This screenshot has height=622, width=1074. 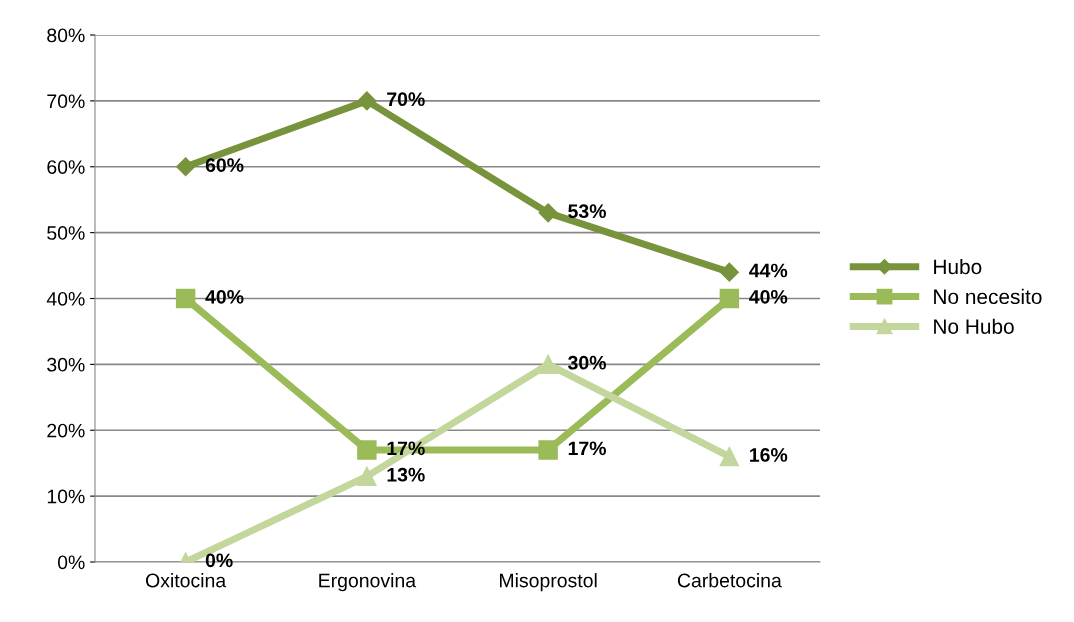 I want to click on y-tick-label: 10%, so click(x=66, y=496).